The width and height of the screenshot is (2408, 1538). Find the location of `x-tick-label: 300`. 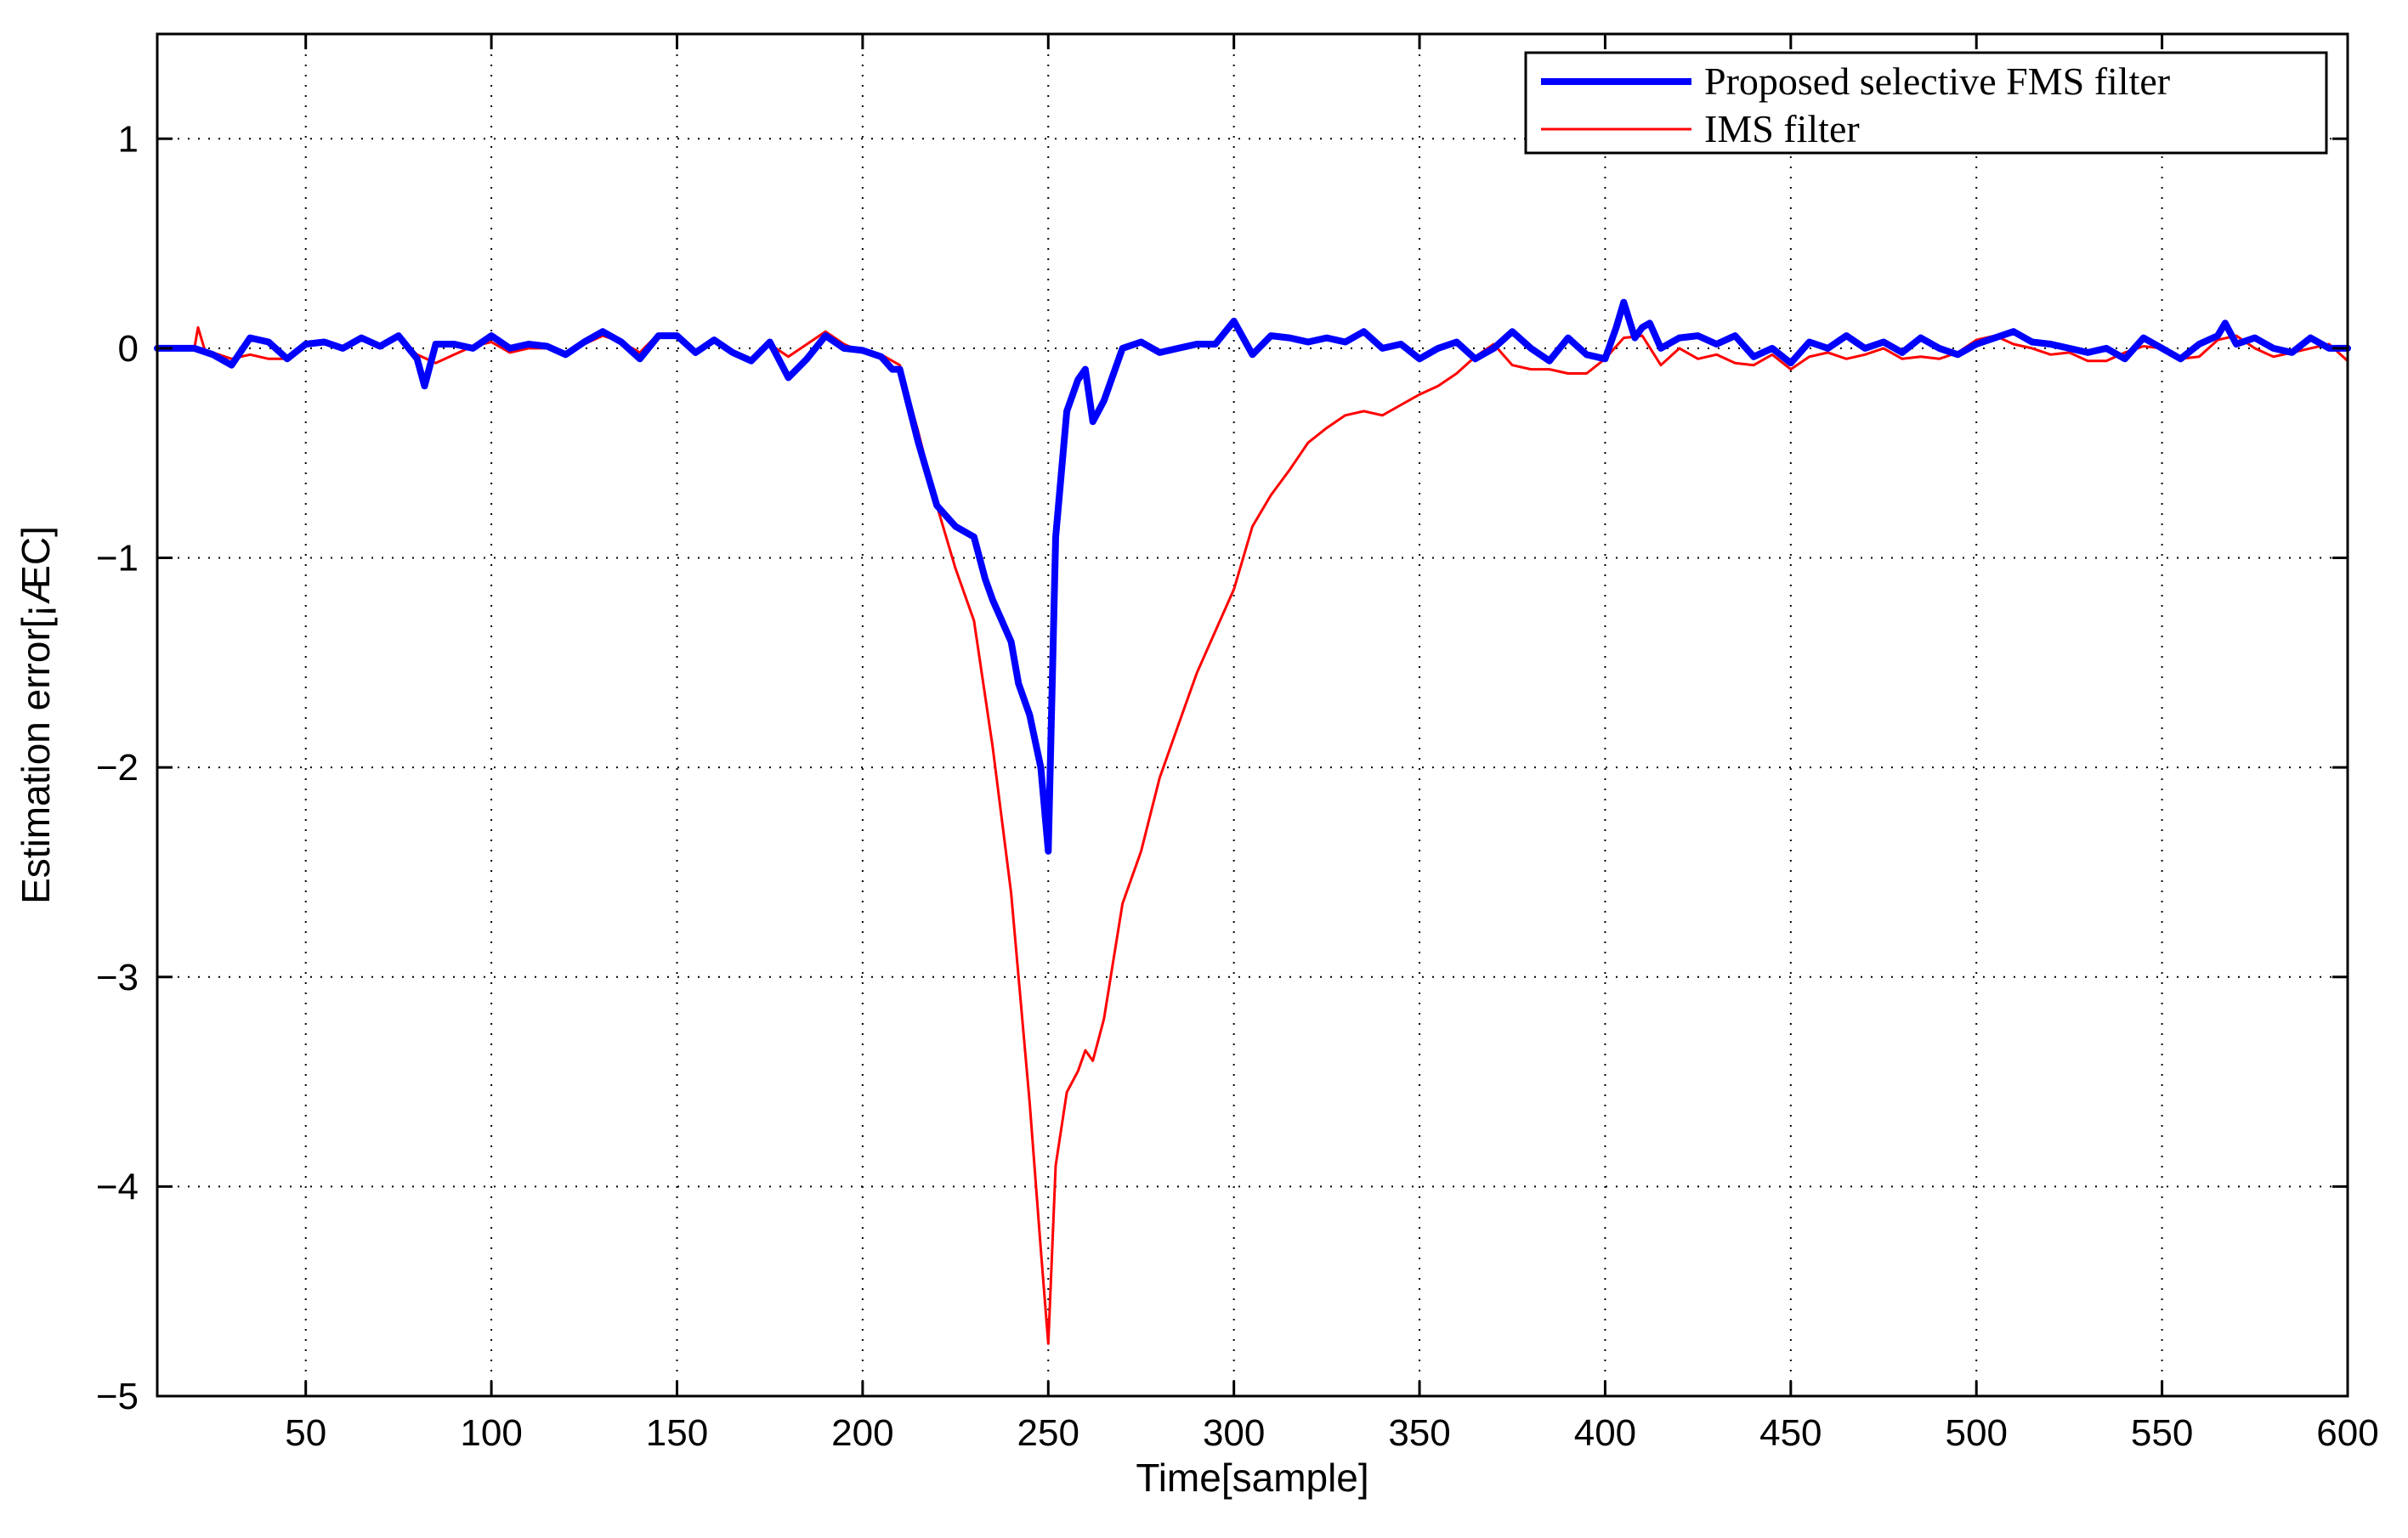

x-tick-label: 300 is located at coordinates (1234, 1433).